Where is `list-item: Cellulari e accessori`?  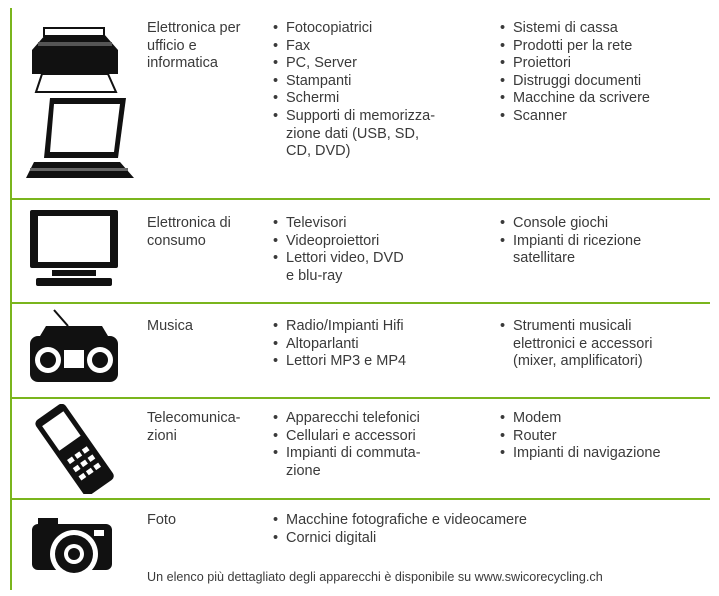 list-item: Cellulari e accessori is located at coordinates (347, 437).